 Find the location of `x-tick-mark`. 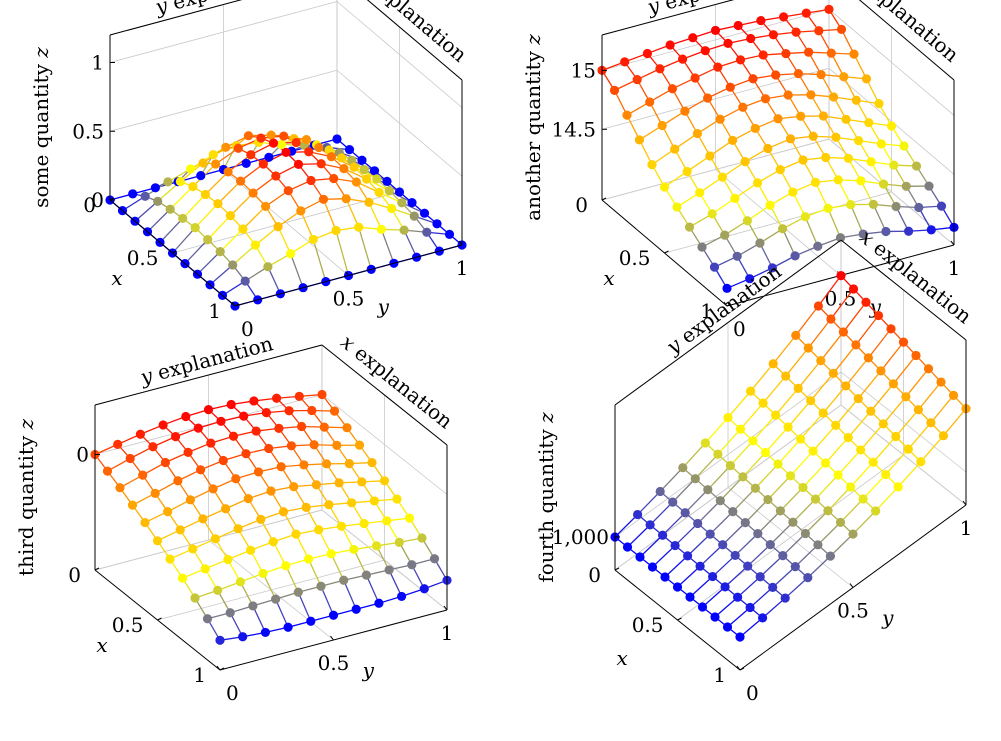

x-tick-mark is located at coordinates (729, 305).